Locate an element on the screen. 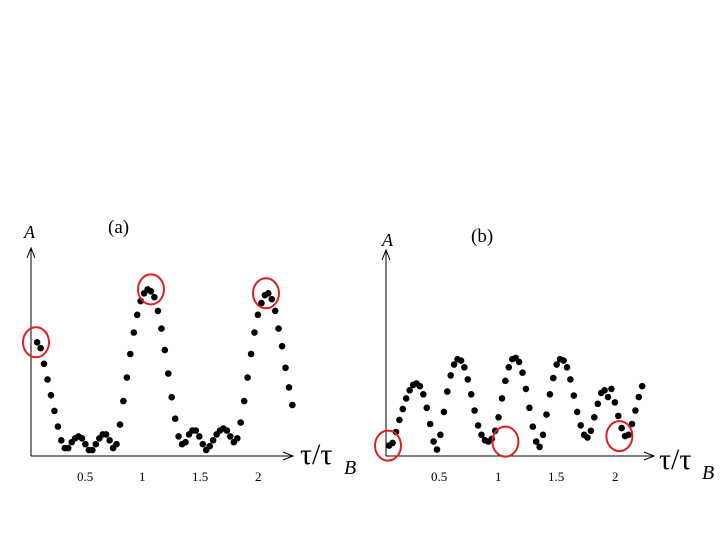 This screenshot has width=727, height=545. panel-b-x-axis-label-subscript: B is located at coordinates (708, 473).